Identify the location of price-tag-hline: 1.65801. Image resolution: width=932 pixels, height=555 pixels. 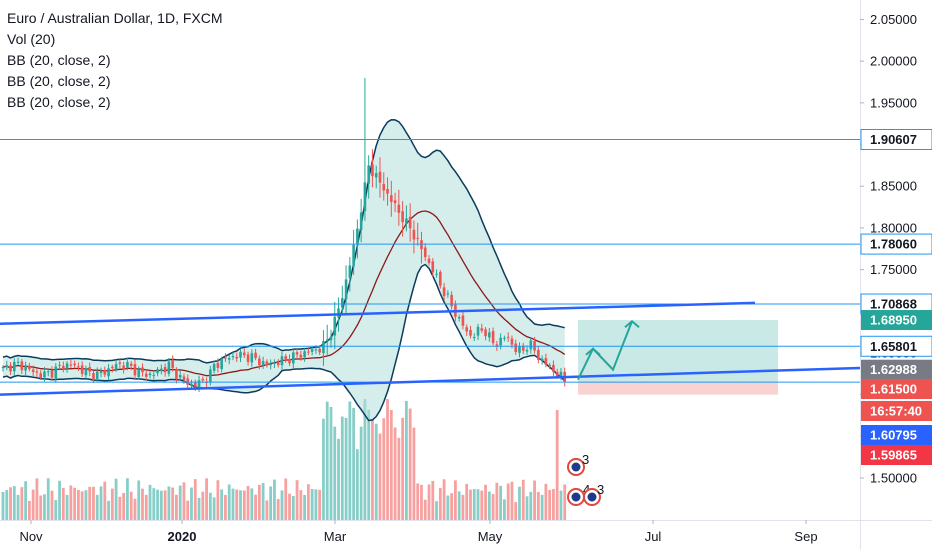
(896, 346).